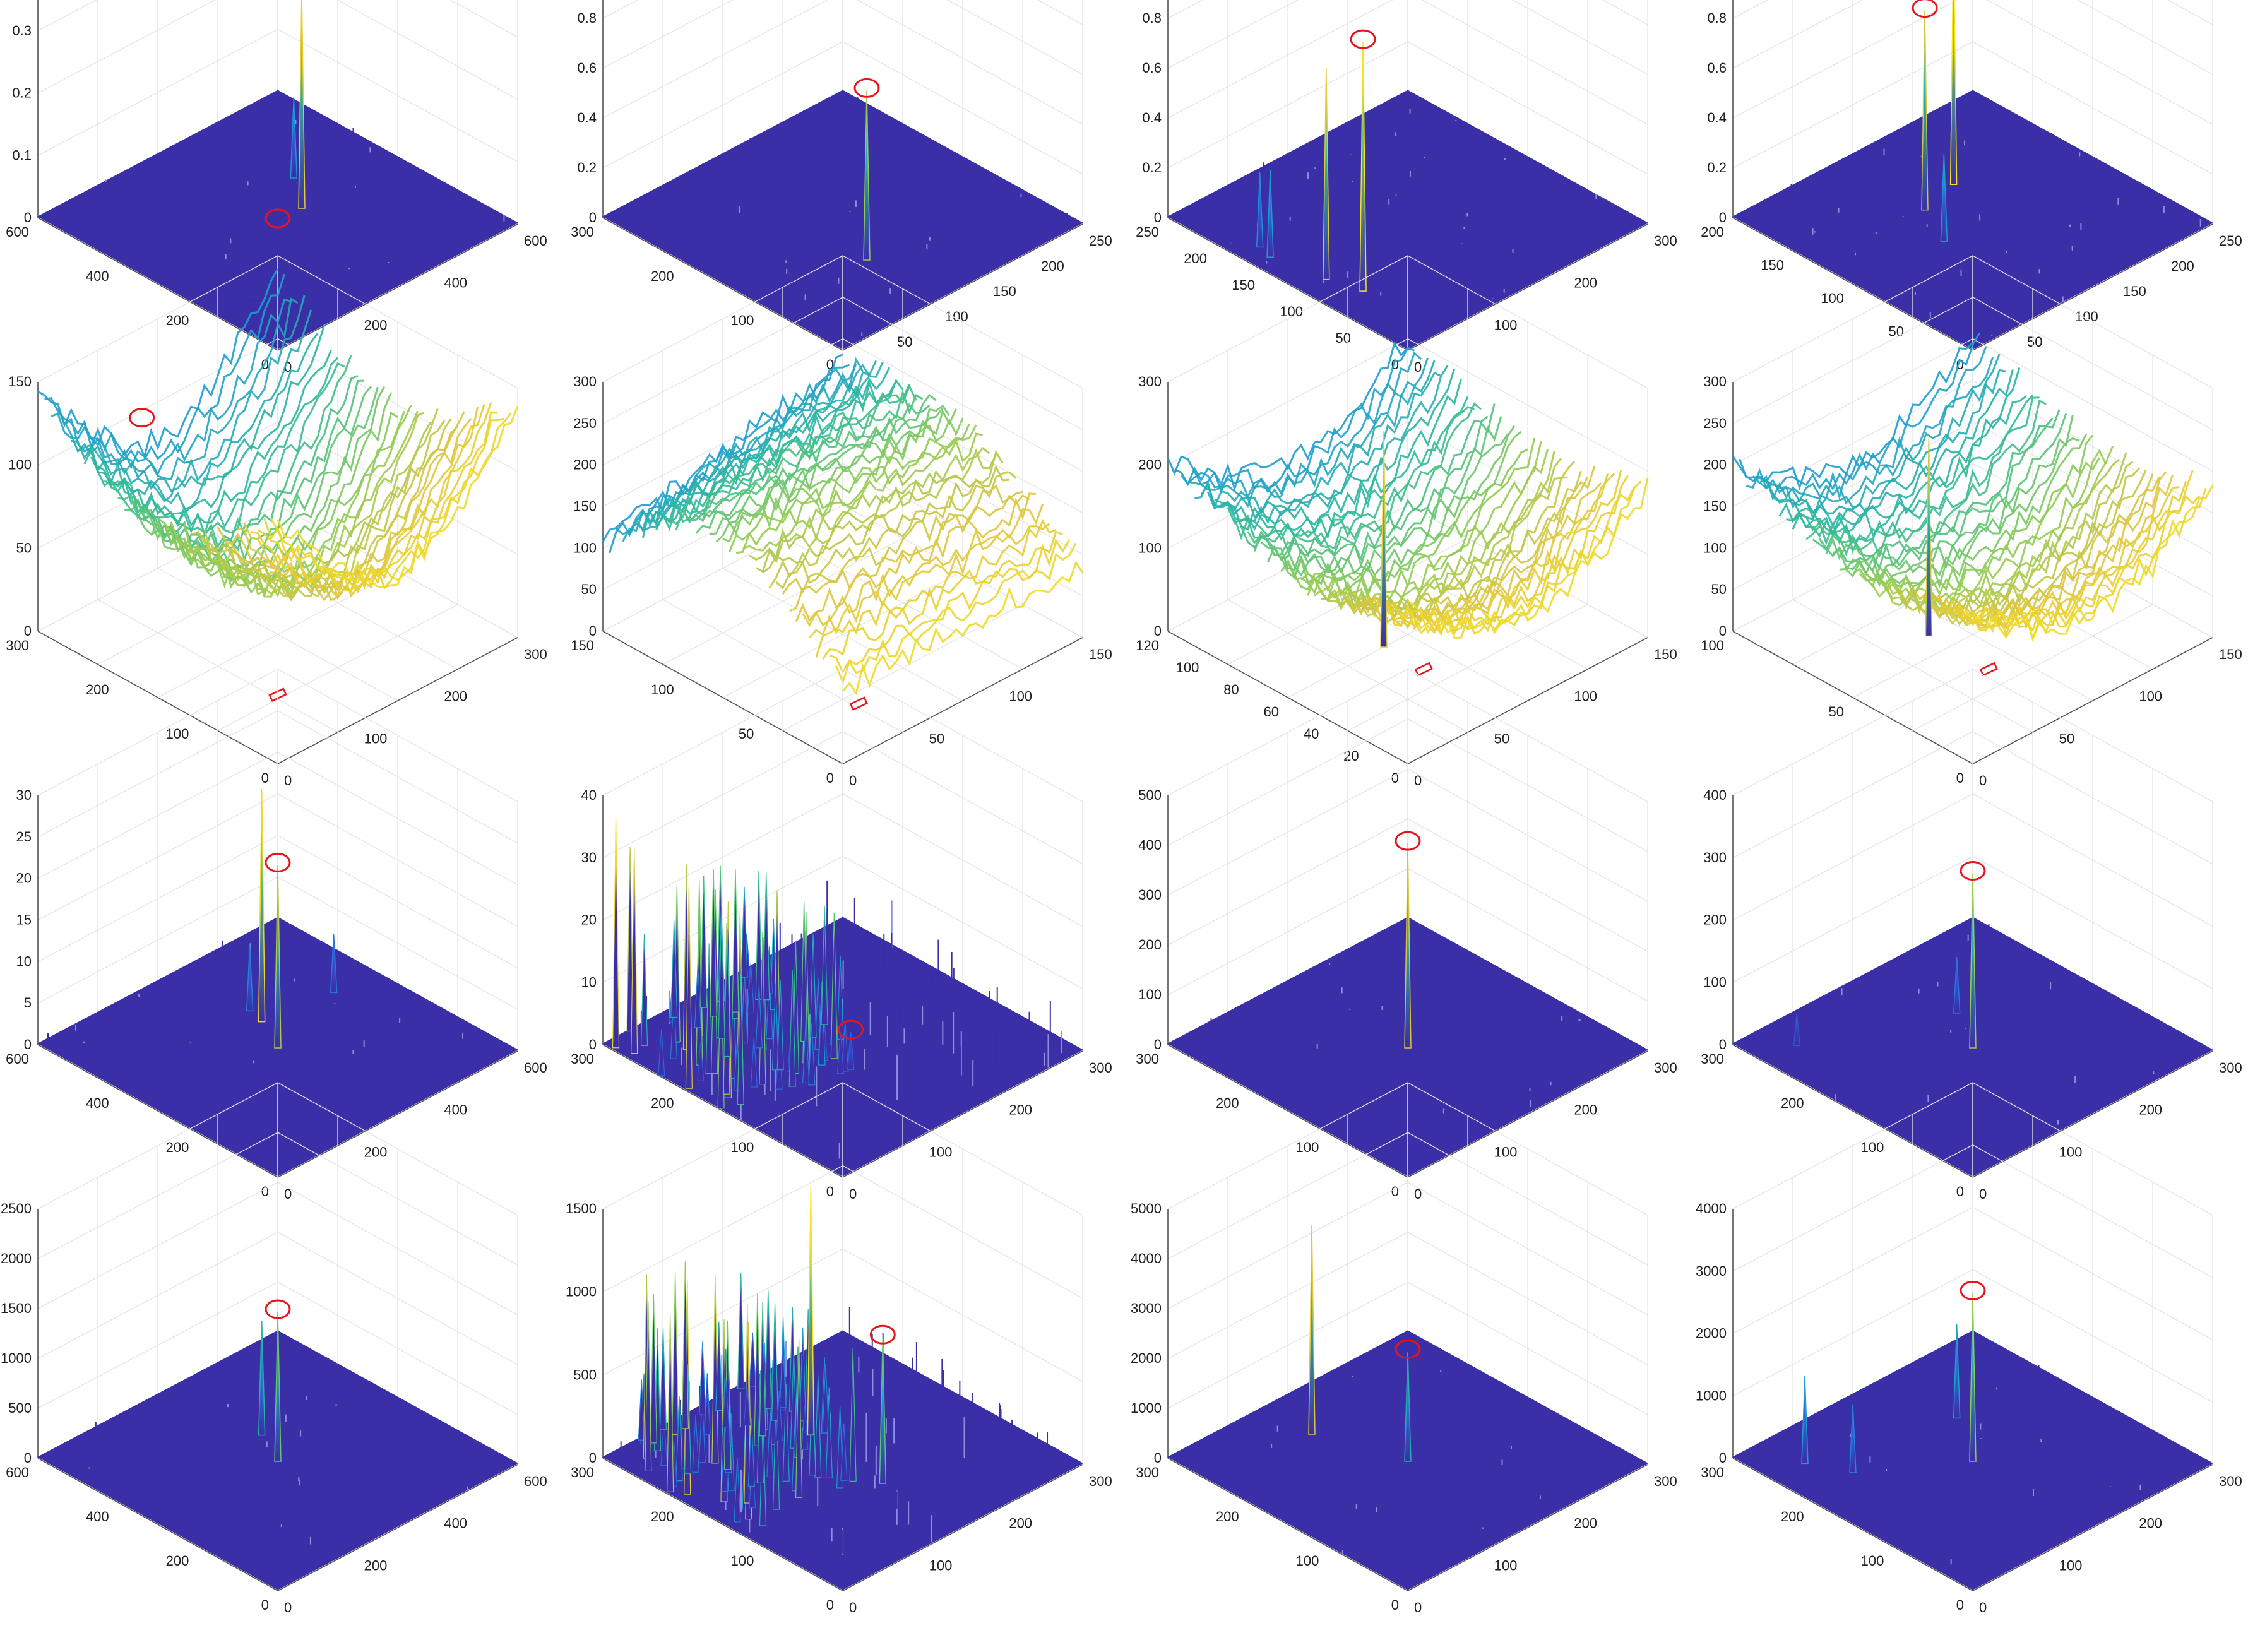  I want to click on subplot-r0-c3: 00.20.40.60.8150100150200250050100150200, so click(1971, 186).